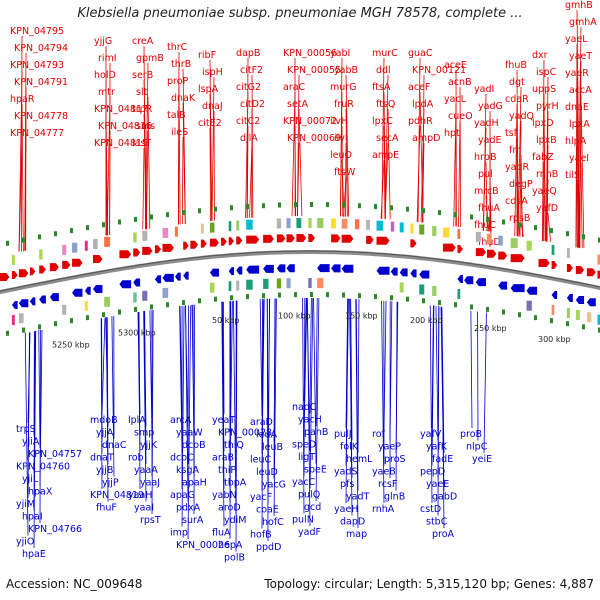 The height and width of the screenshot is (600, 600). Describe the element at coordinates (485, 157) in the screenshot. I see `gene-label-forward: hrpB` at that location.